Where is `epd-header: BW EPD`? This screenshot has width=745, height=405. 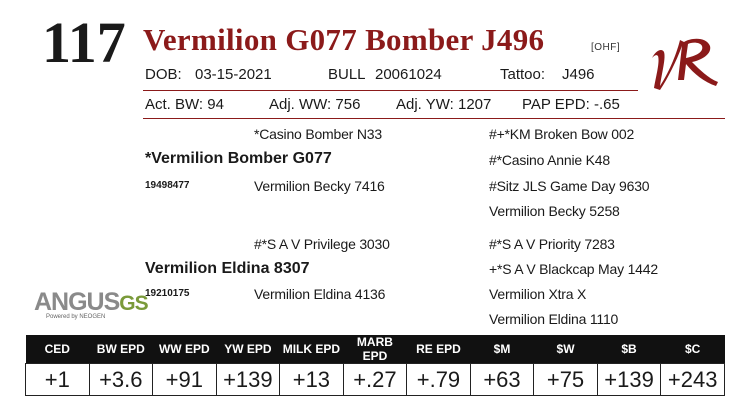 epd-header: BW EPD is located at coordinates (121, 349).